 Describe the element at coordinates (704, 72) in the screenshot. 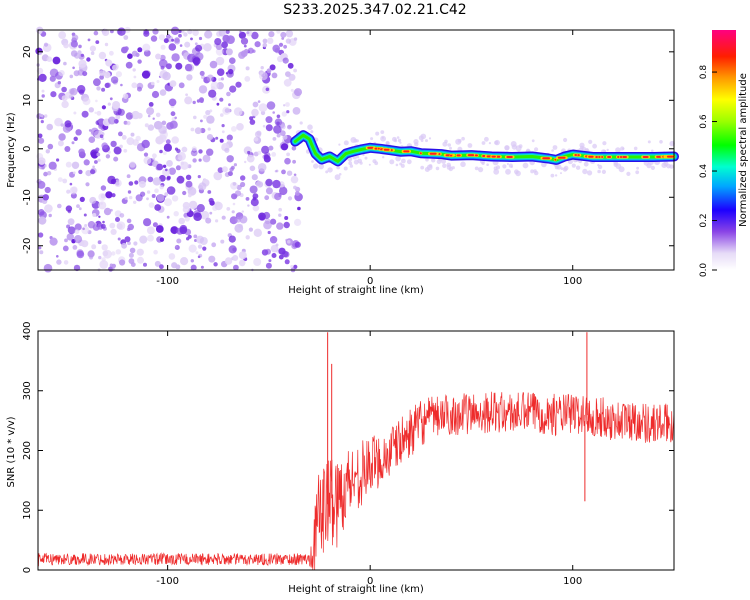

I see `colorbar-tick-label: 0.8` at that location.